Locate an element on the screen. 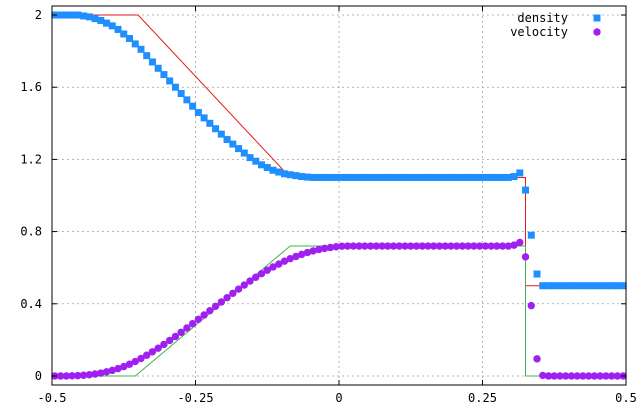 The height and width of the screenshot is (412, 637). legend-label-velocity: velocity is located at coordinates (539, 32).